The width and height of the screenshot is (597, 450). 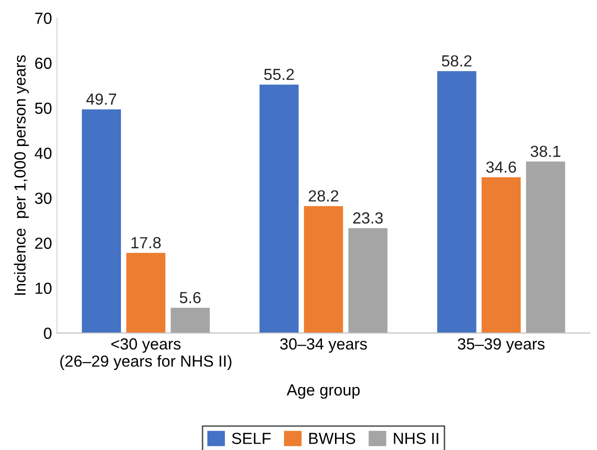 I want to click on data-label: 28.2, so click(x=323, y=196).